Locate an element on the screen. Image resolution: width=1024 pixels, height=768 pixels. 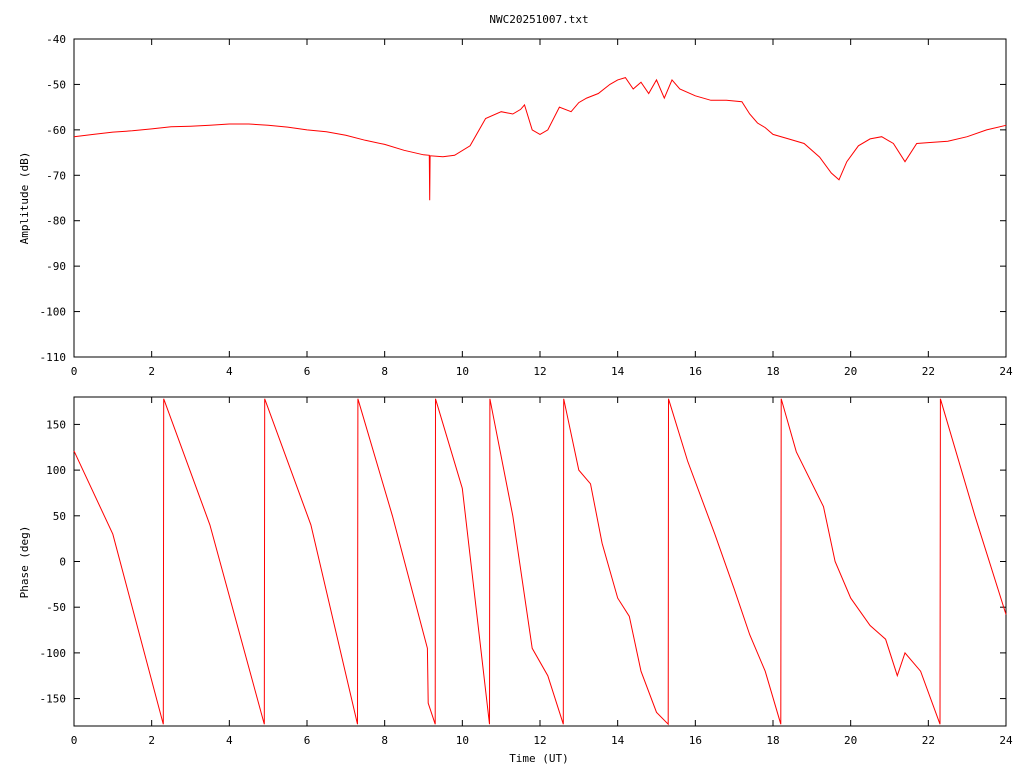
amplitude-y-tick-label: -50 is located at coordinates (56, 84).